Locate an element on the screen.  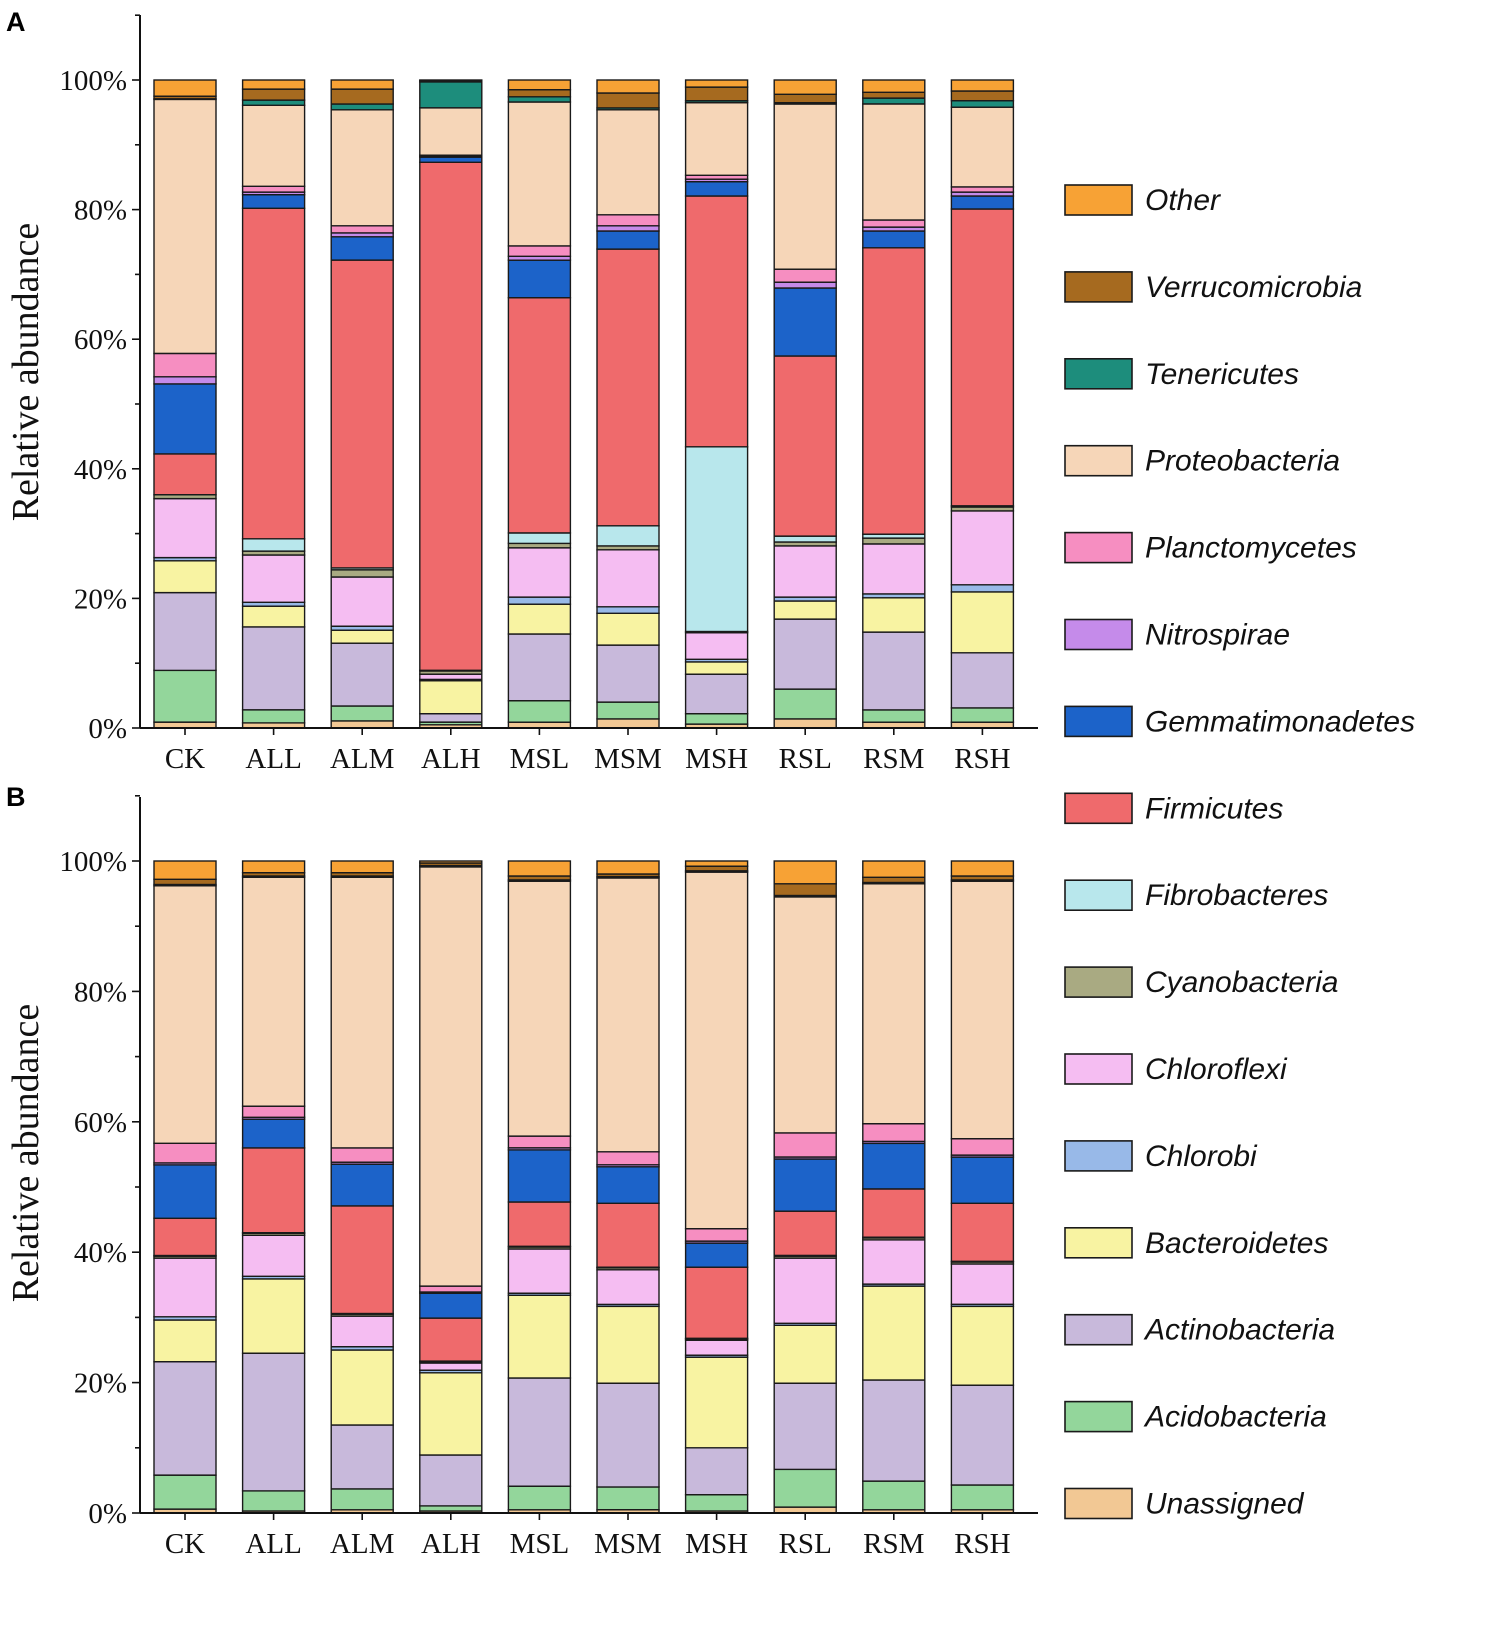
y-tick-label: 40% is located at coordinates (100, 1253).